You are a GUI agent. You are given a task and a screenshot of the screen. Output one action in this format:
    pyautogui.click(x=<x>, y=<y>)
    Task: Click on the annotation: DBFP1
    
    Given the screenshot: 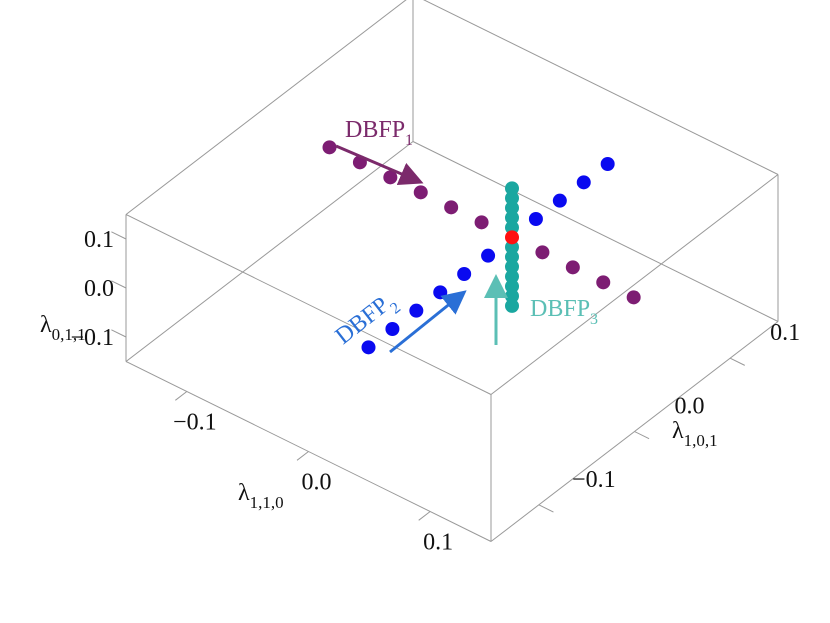 What is the action you would take?
    pyautogui.click(x=379, y=133)
    